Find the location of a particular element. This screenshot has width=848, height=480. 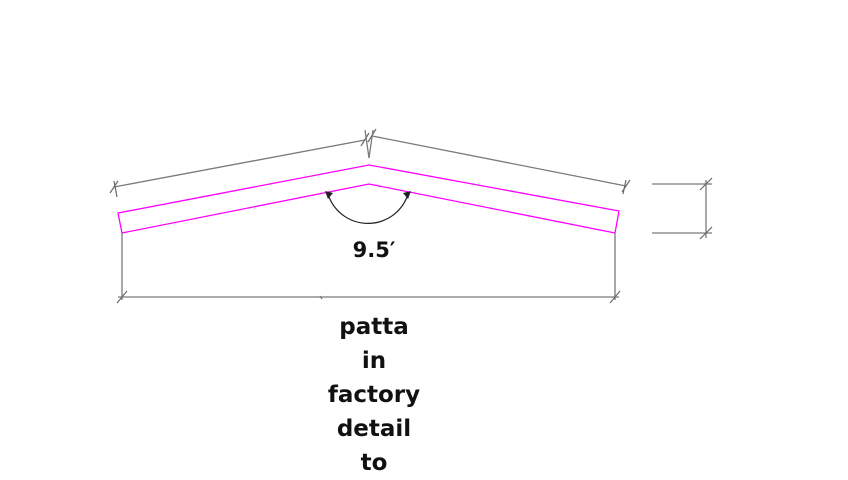

roof-profile-shape is located at coordinates (368, 199).